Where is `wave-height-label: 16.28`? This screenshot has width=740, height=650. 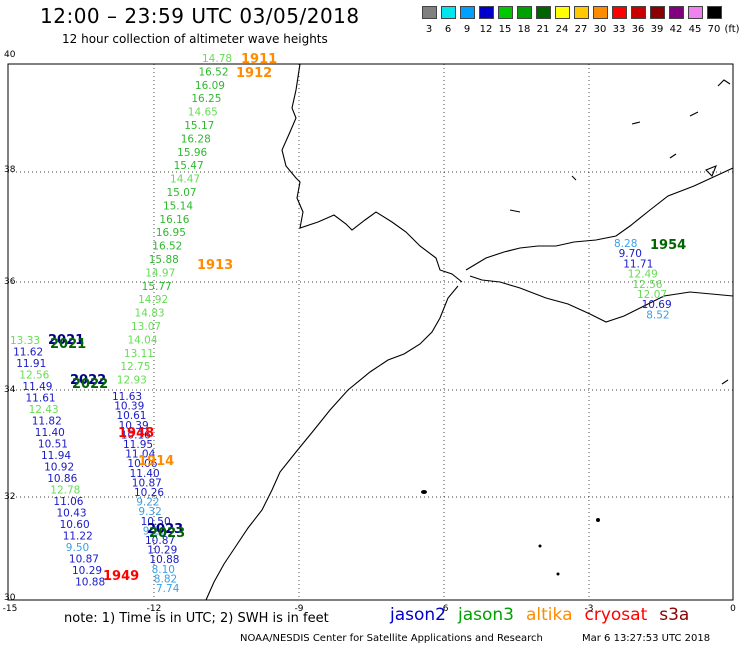
wave-height-label: 16.28 is located at coordinates (196, 139).